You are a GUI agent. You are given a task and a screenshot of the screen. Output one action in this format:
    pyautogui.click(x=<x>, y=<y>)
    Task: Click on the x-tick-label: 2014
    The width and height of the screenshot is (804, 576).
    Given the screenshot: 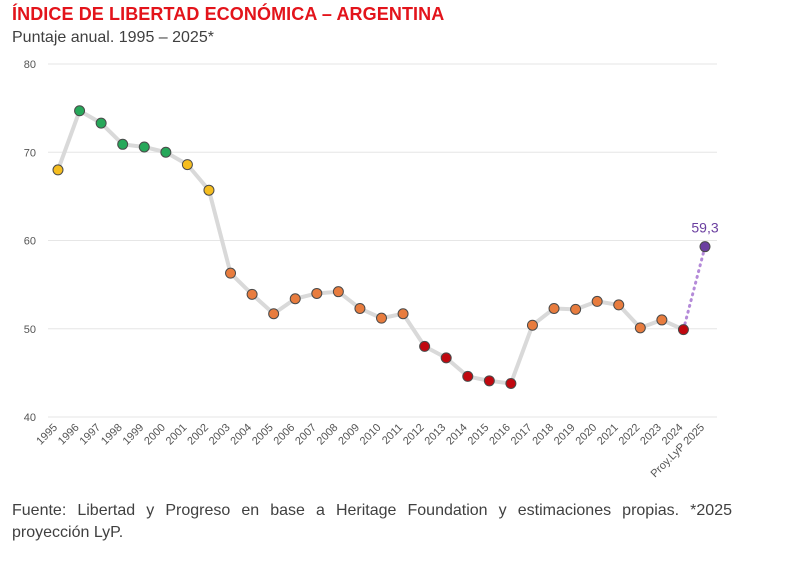 What is the action you would take?
    pyautogui.click(x=457, y=435)
    